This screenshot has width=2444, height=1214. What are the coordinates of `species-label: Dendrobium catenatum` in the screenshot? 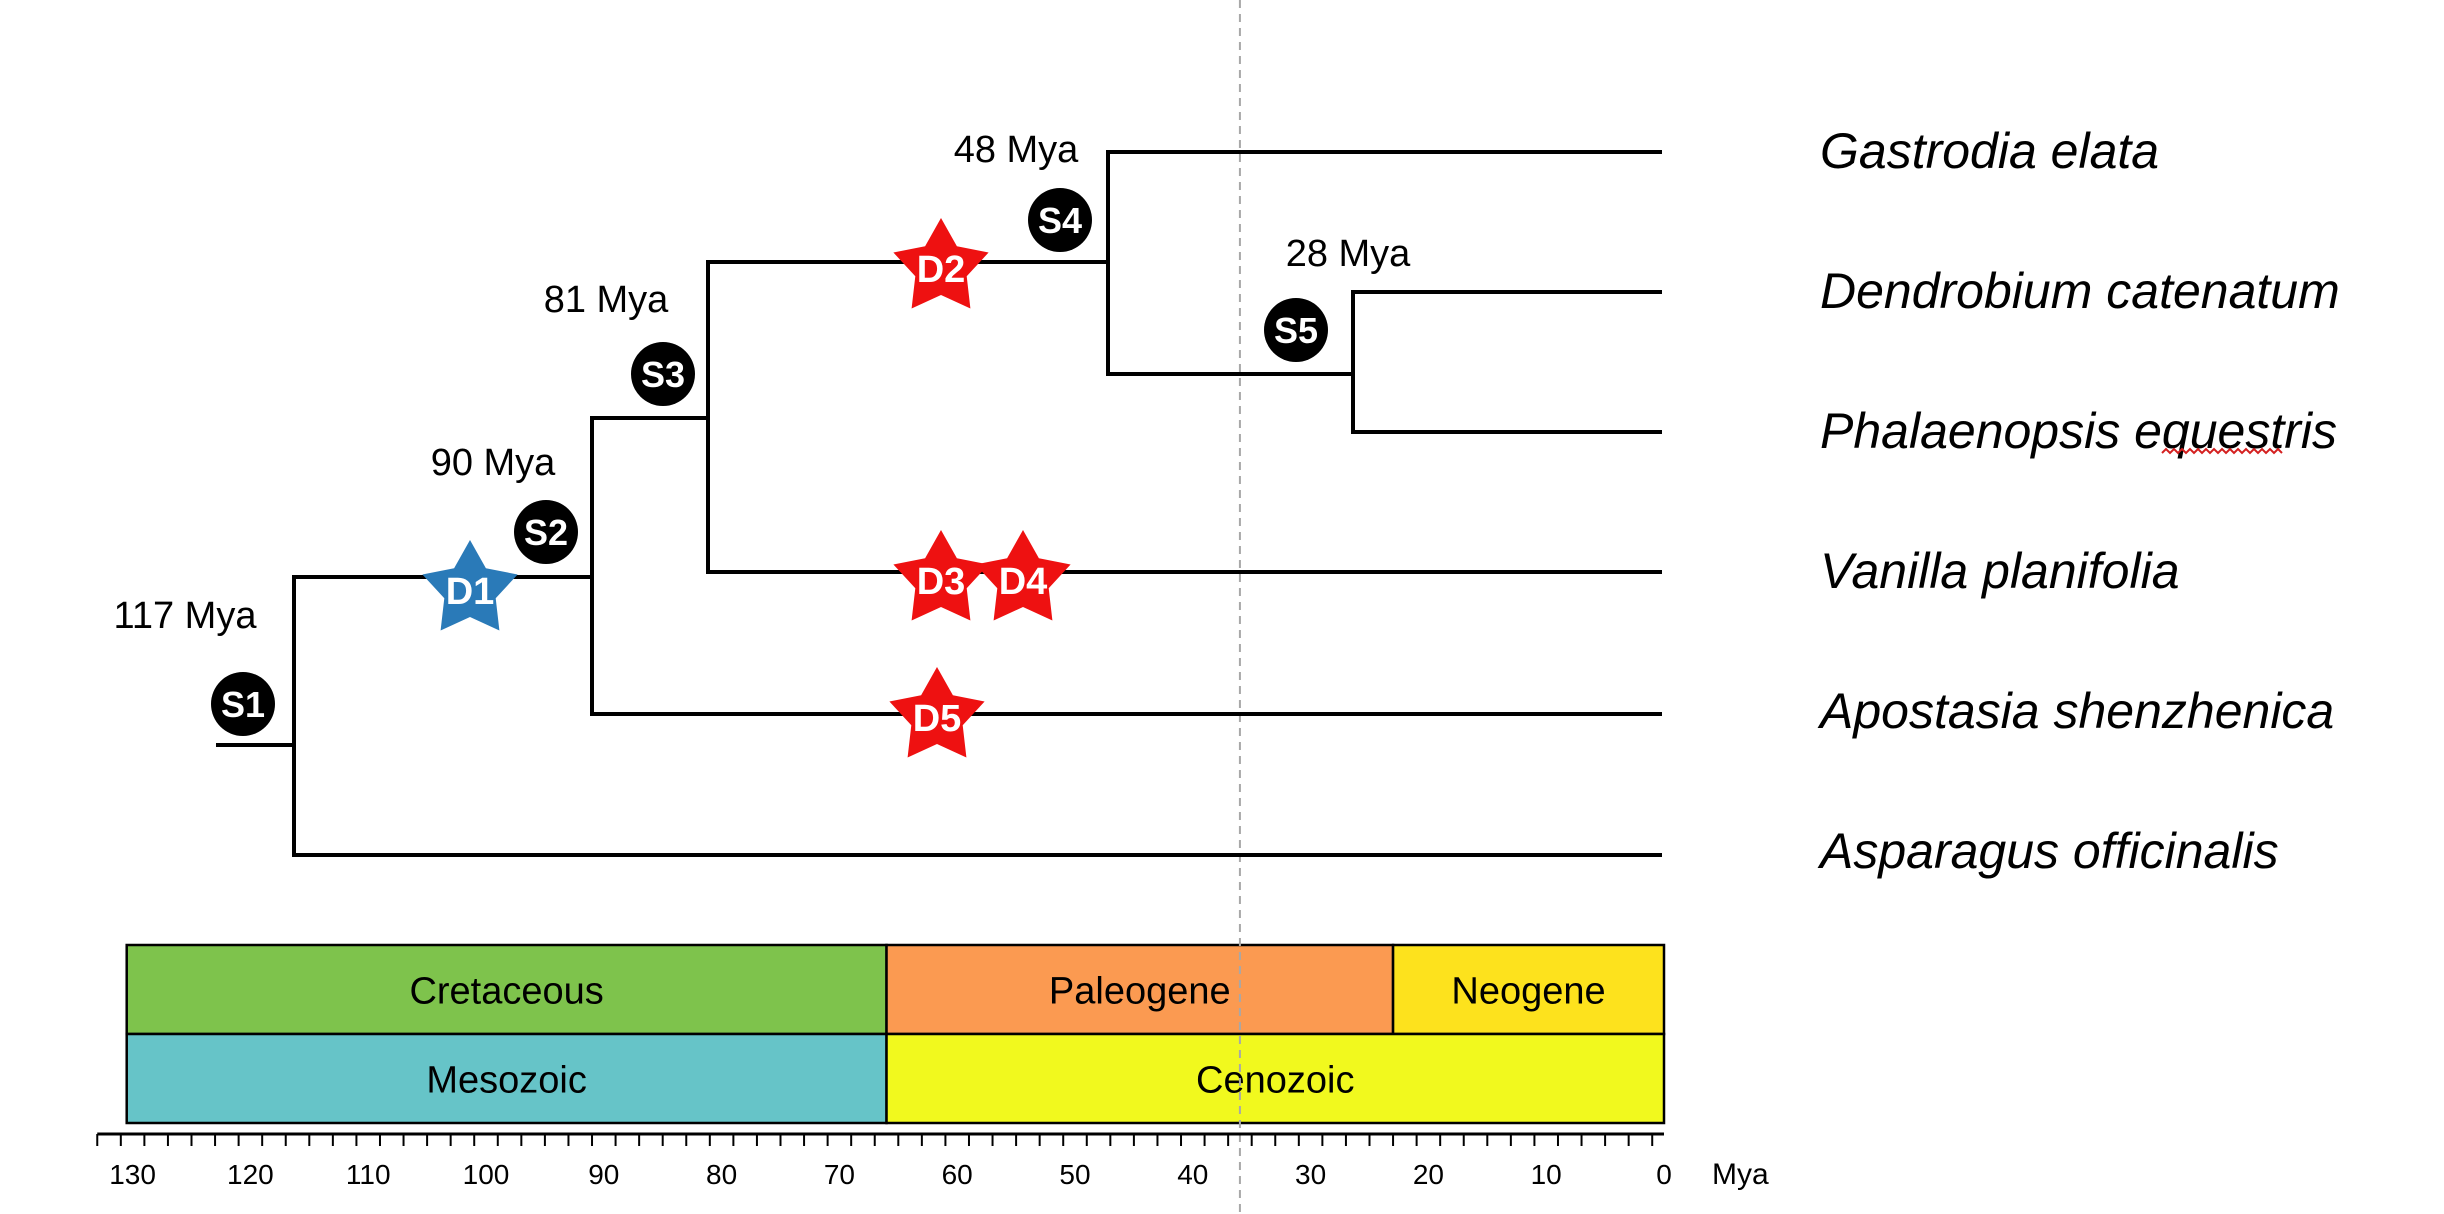 It's located at (2080, 291).